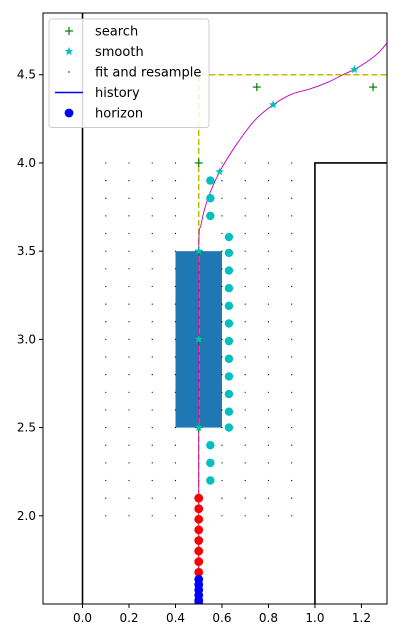 The width and height of the screenshot is (404, 640). What do you see at coordinates (199, 601) in the screenshot?
I see `horizon-point` at bounding box center [199, 601].